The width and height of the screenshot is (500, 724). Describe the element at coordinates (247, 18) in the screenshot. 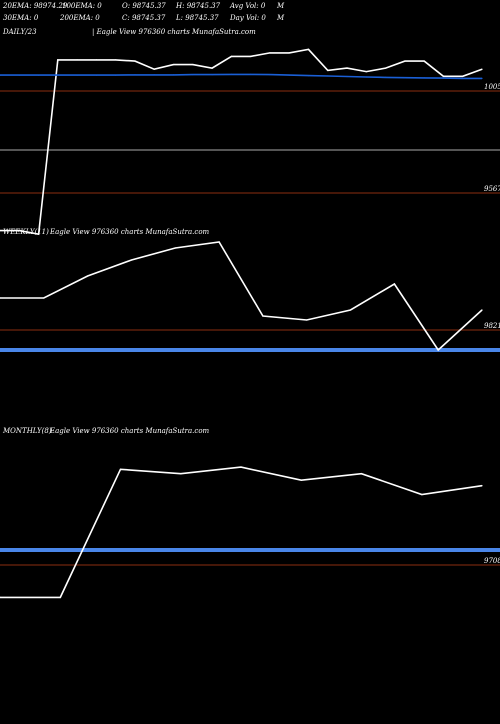

I see `header-day-vol: Day Vol: 0` at that location.